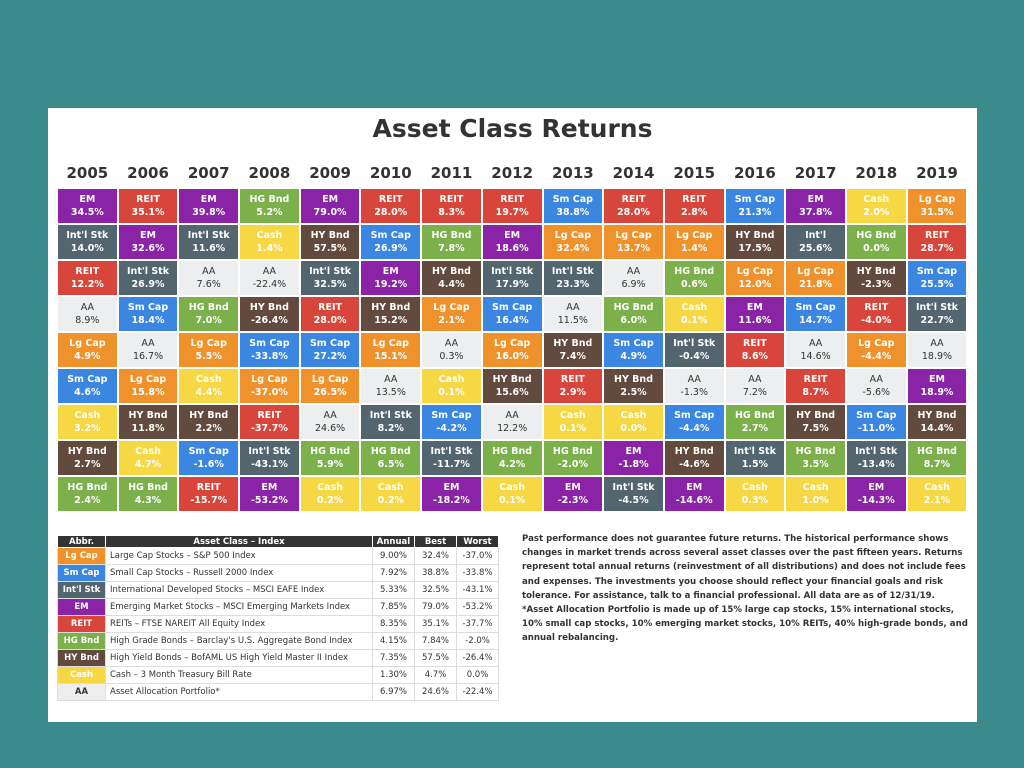 The height and width of the screenshot is (768, 1024). Describe the element at coordinates (451, 350) in the screenshot. I see `return-cell: AA 0.3%` at that location.